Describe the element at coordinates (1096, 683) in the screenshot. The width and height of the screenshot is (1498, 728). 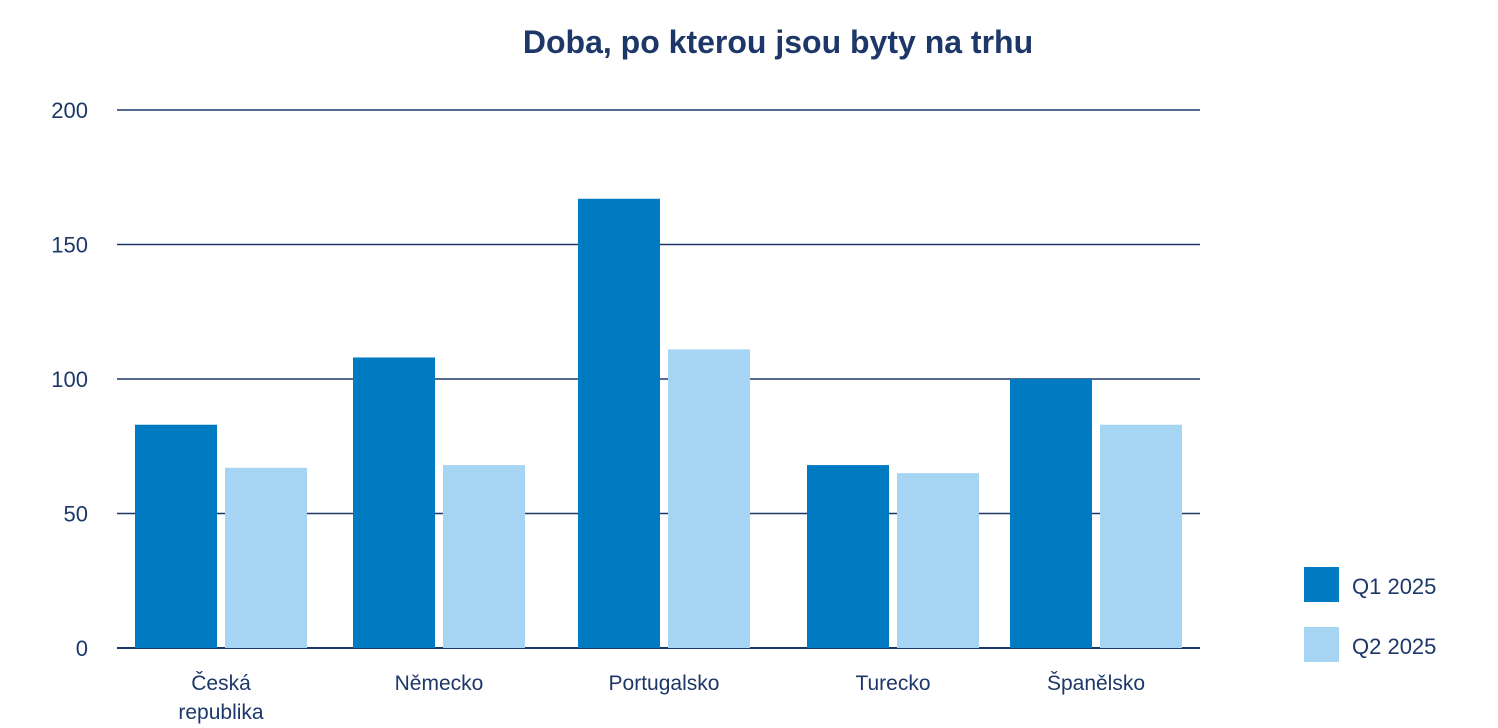
I see `x-tick-label: Španělsko` at that location.